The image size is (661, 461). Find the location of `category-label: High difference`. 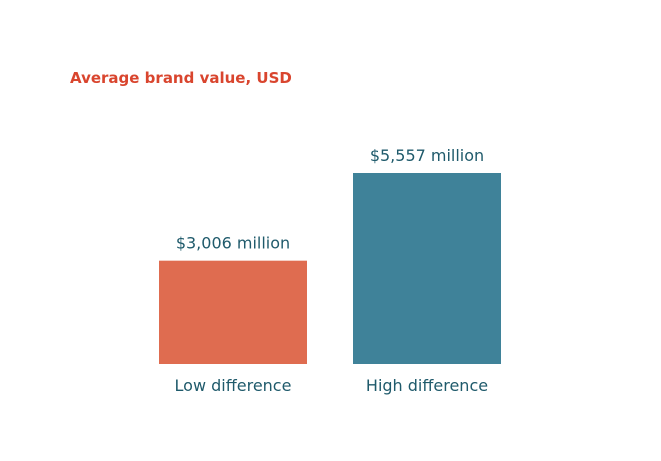

category-label: High difference is located at coordinates (427, 385).